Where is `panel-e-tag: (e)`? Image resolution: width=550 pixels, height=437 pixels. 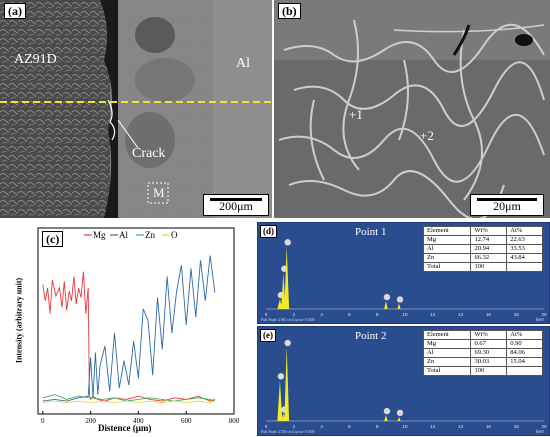 panel-e-tag: (e) is located at coordinates (268, 335).